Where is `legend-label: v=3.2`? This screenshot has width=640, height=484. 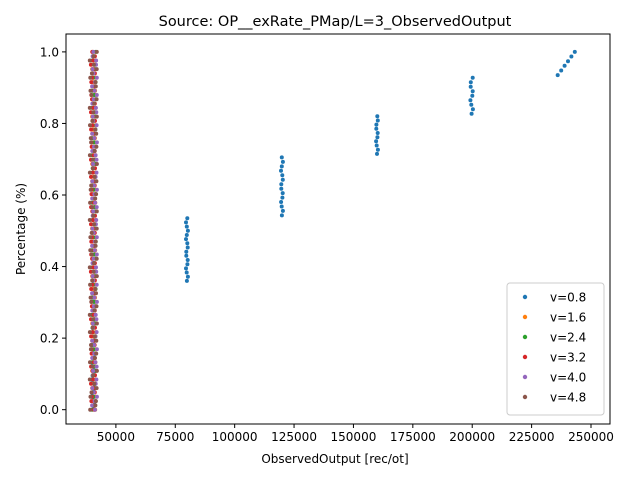
legend-label: v=3.2 is located at coordinates (568, 358).